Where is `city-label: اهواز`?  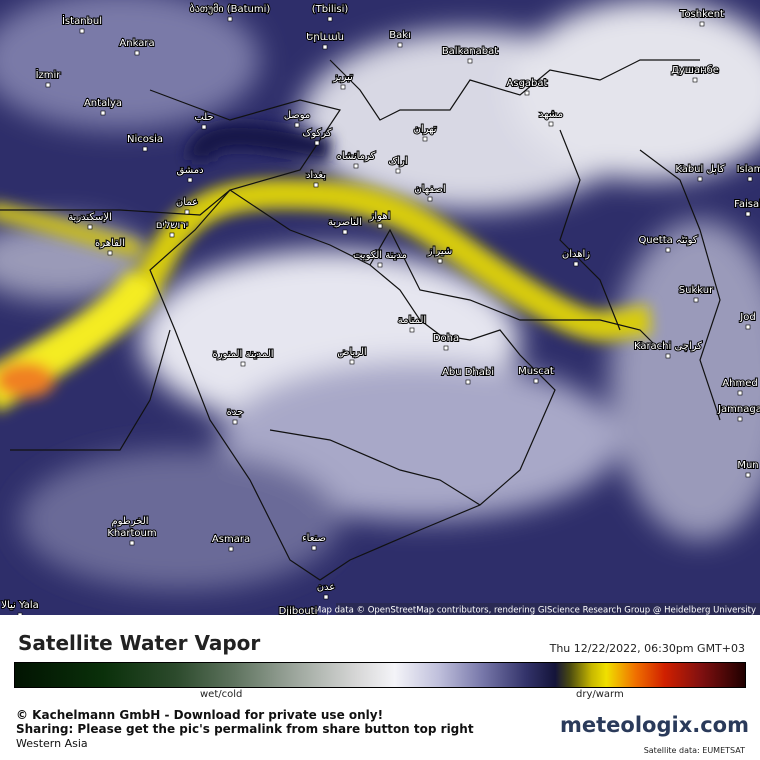
city-label: اهواز is located at coordinates (380, 216).